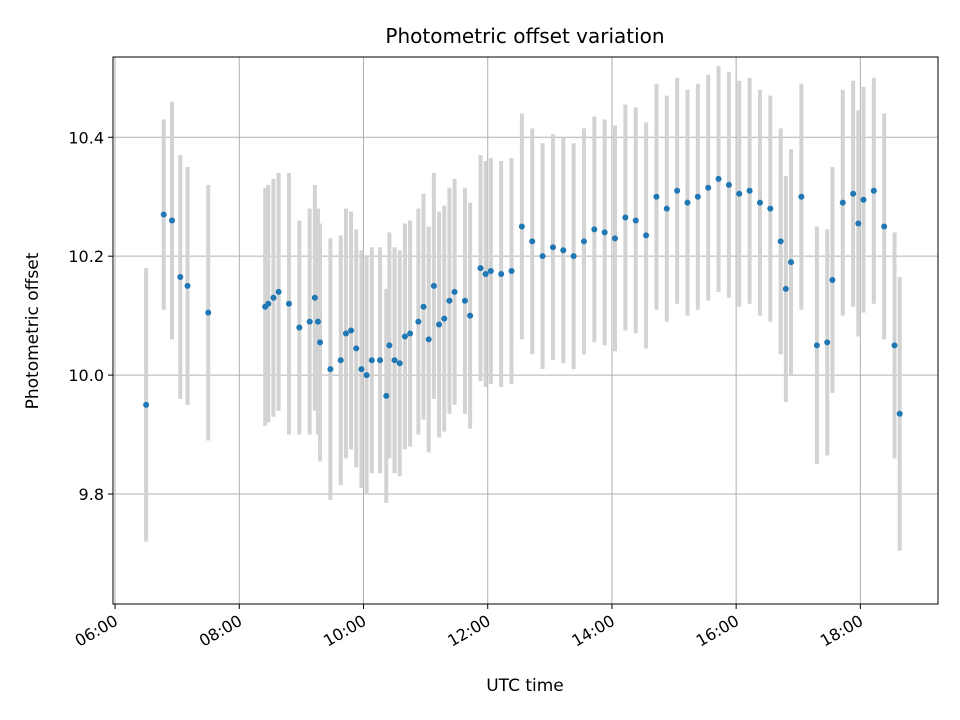 This screenshot has height=720, width=960. Describe the element at coordinates (33, 330) in the screenshot. I see `y-axis-label: Photometric offset` at that location.